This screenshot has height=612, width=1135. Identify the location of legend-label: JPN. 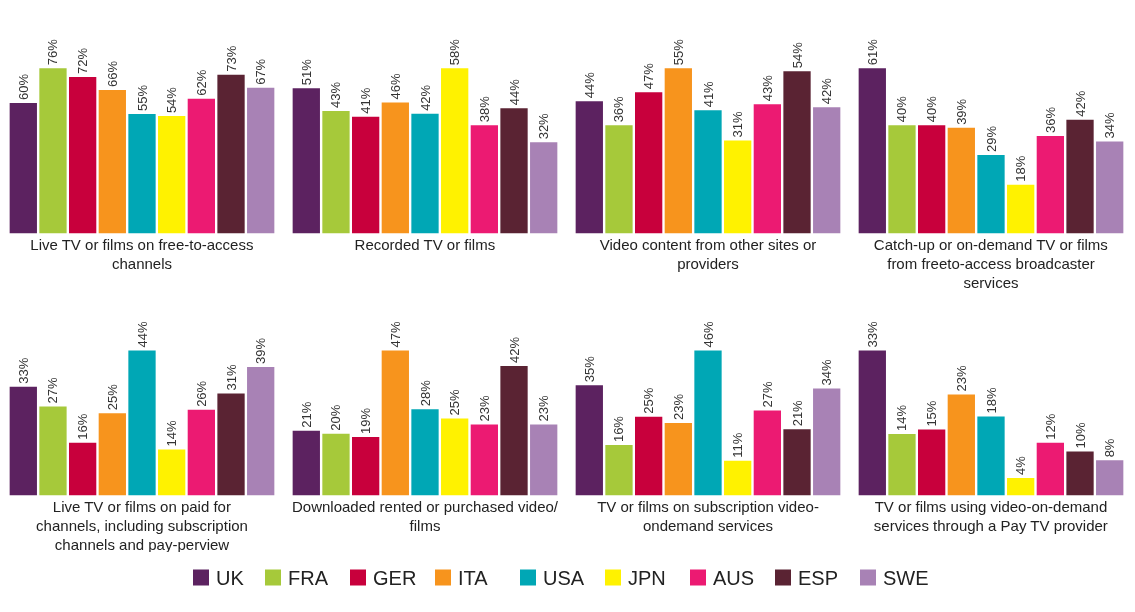
(647, 577).